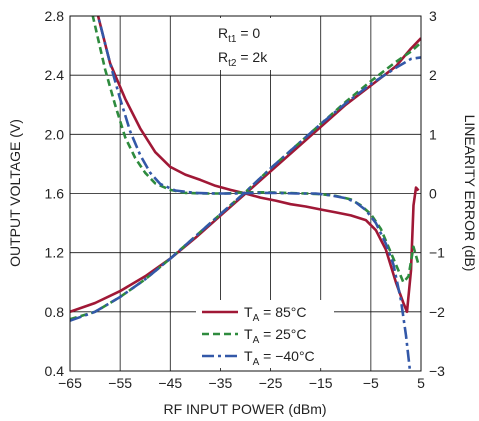 The width and height of the screenshot is (479, 421). What do you see at coordinates (55, 253) in the screenshot?
I see `y-left-tick-label: 1.2` at bounding box center [55, 253].